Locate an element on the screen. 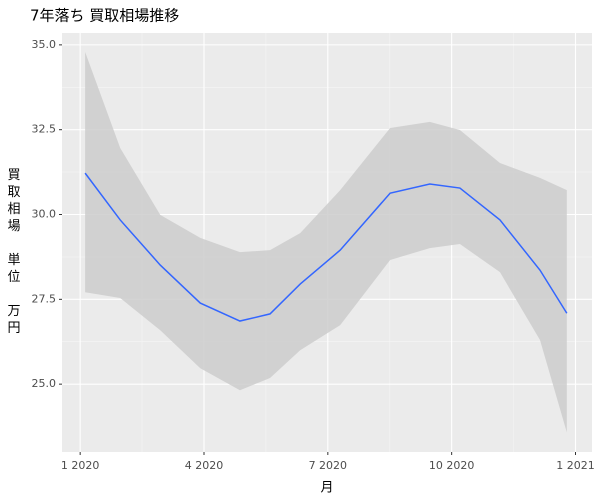 The height and width of the screenshot is (500, 600). y-tick-label: 30.0 is located at coordinates (44, 214).